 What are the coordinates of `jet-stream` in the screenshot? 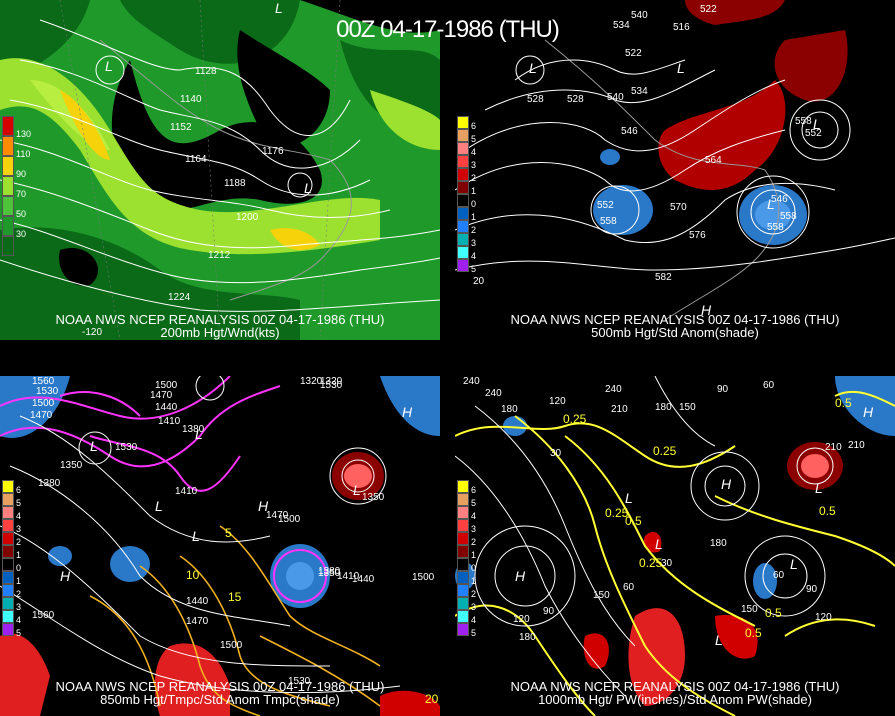 It's located at (190, 156).